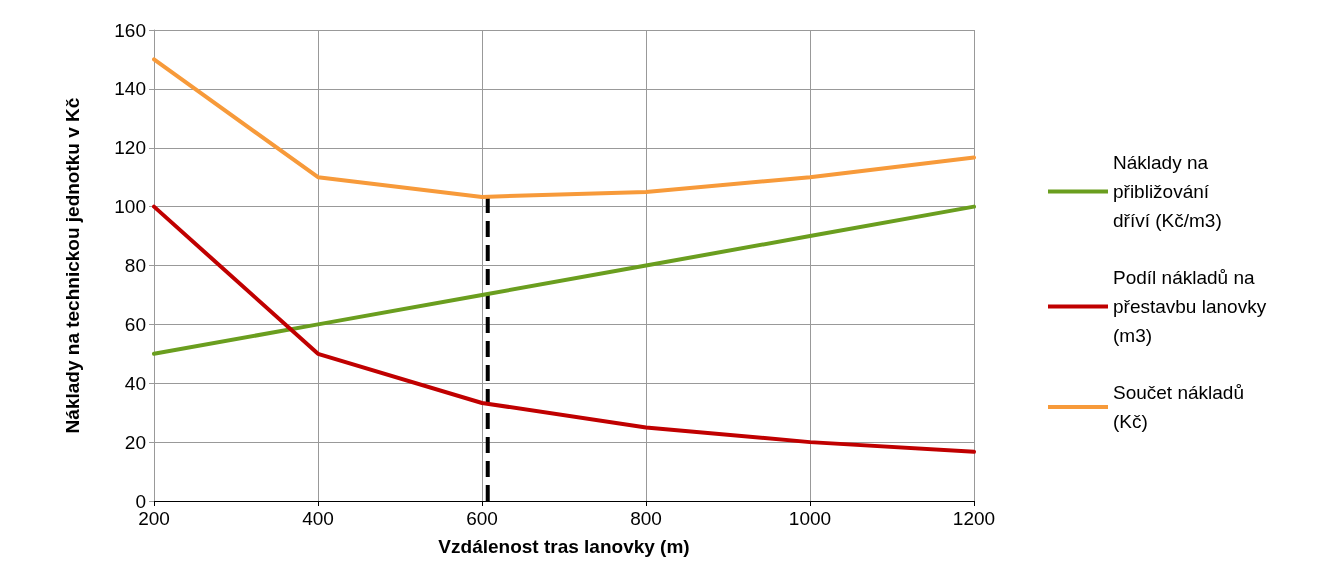  I want to click on y-axis-title: Náklady na technickou jednotku v Kč, so click(72, 265).